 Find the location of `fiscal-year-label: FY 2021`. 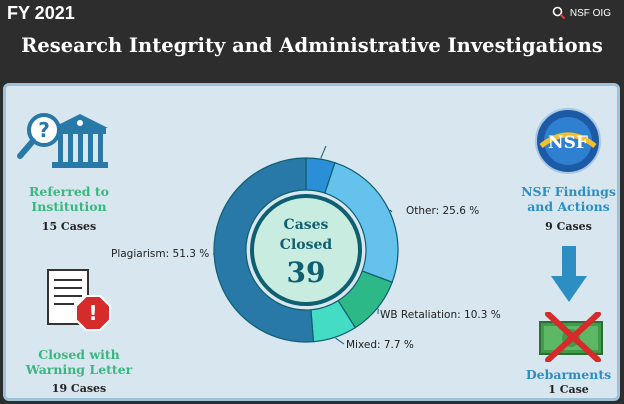

fiscal-year-label: FY 2021 is located at coordinates (41, 13).